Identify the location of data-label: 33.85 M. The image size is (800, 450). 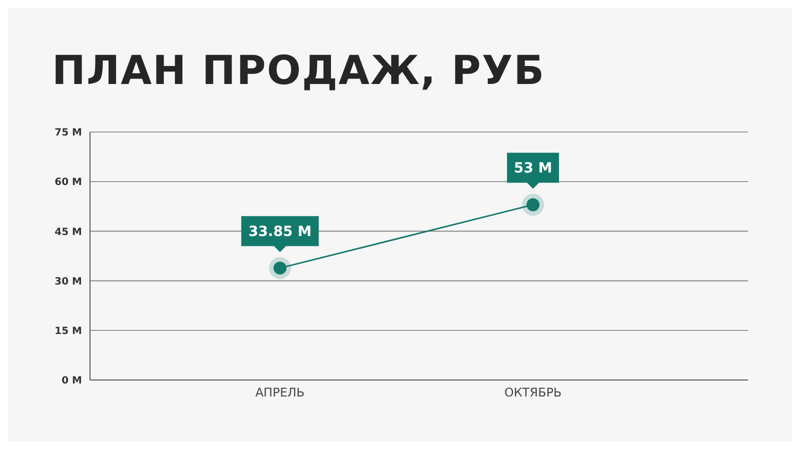
(280, 232).